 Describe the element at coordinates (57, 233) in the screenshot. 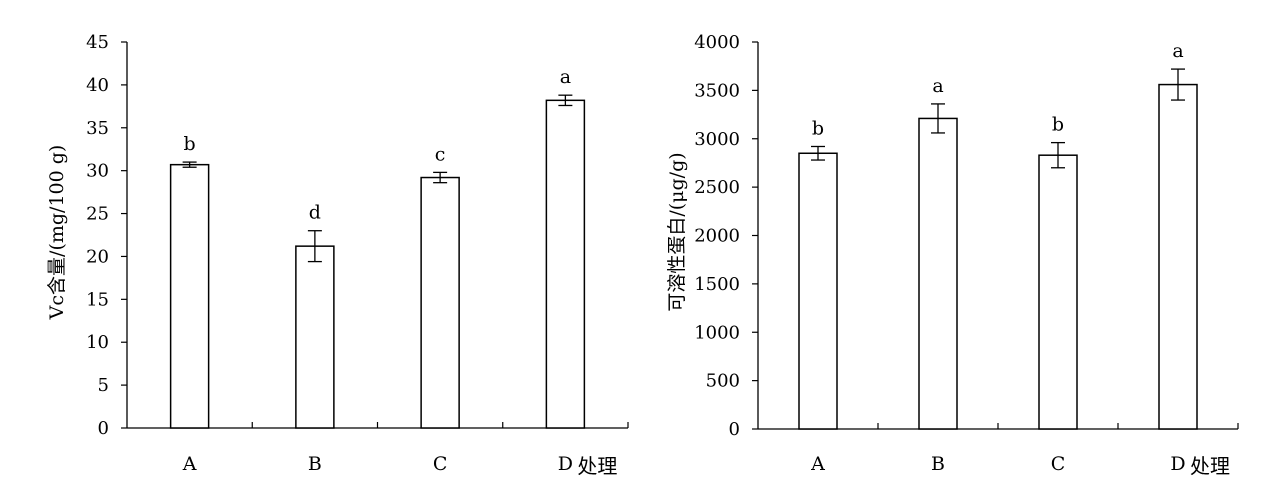

I see `y-axis-title: Vc含量/(mg/100 g)` at that location.